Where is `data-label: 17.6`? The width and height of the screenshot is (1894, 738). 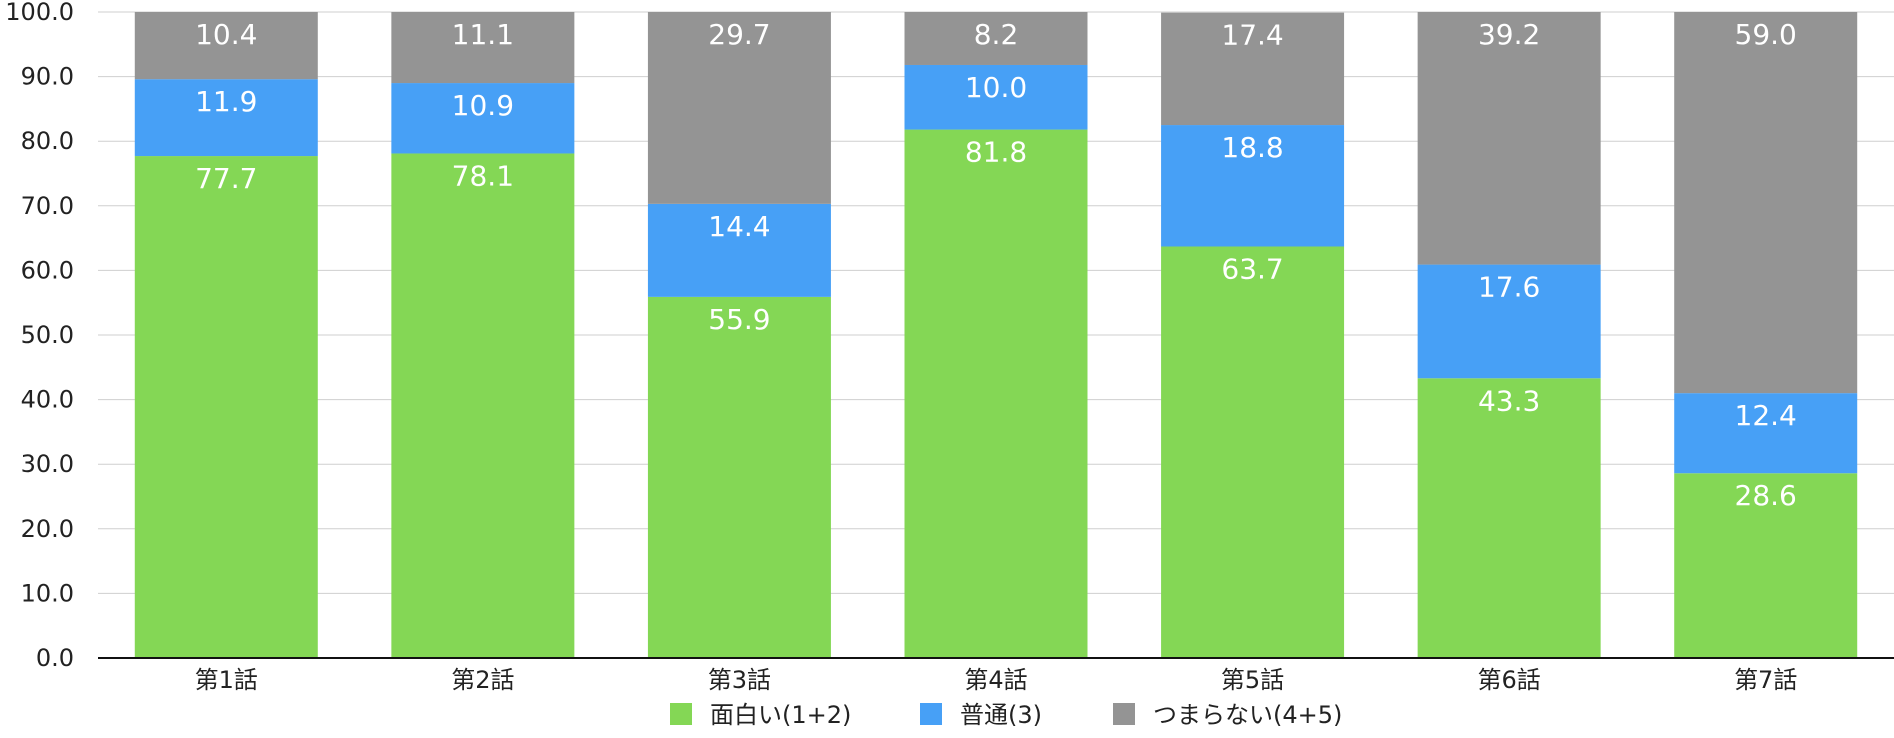
data-label: 17.6 is located at coordinates (1509, 287).